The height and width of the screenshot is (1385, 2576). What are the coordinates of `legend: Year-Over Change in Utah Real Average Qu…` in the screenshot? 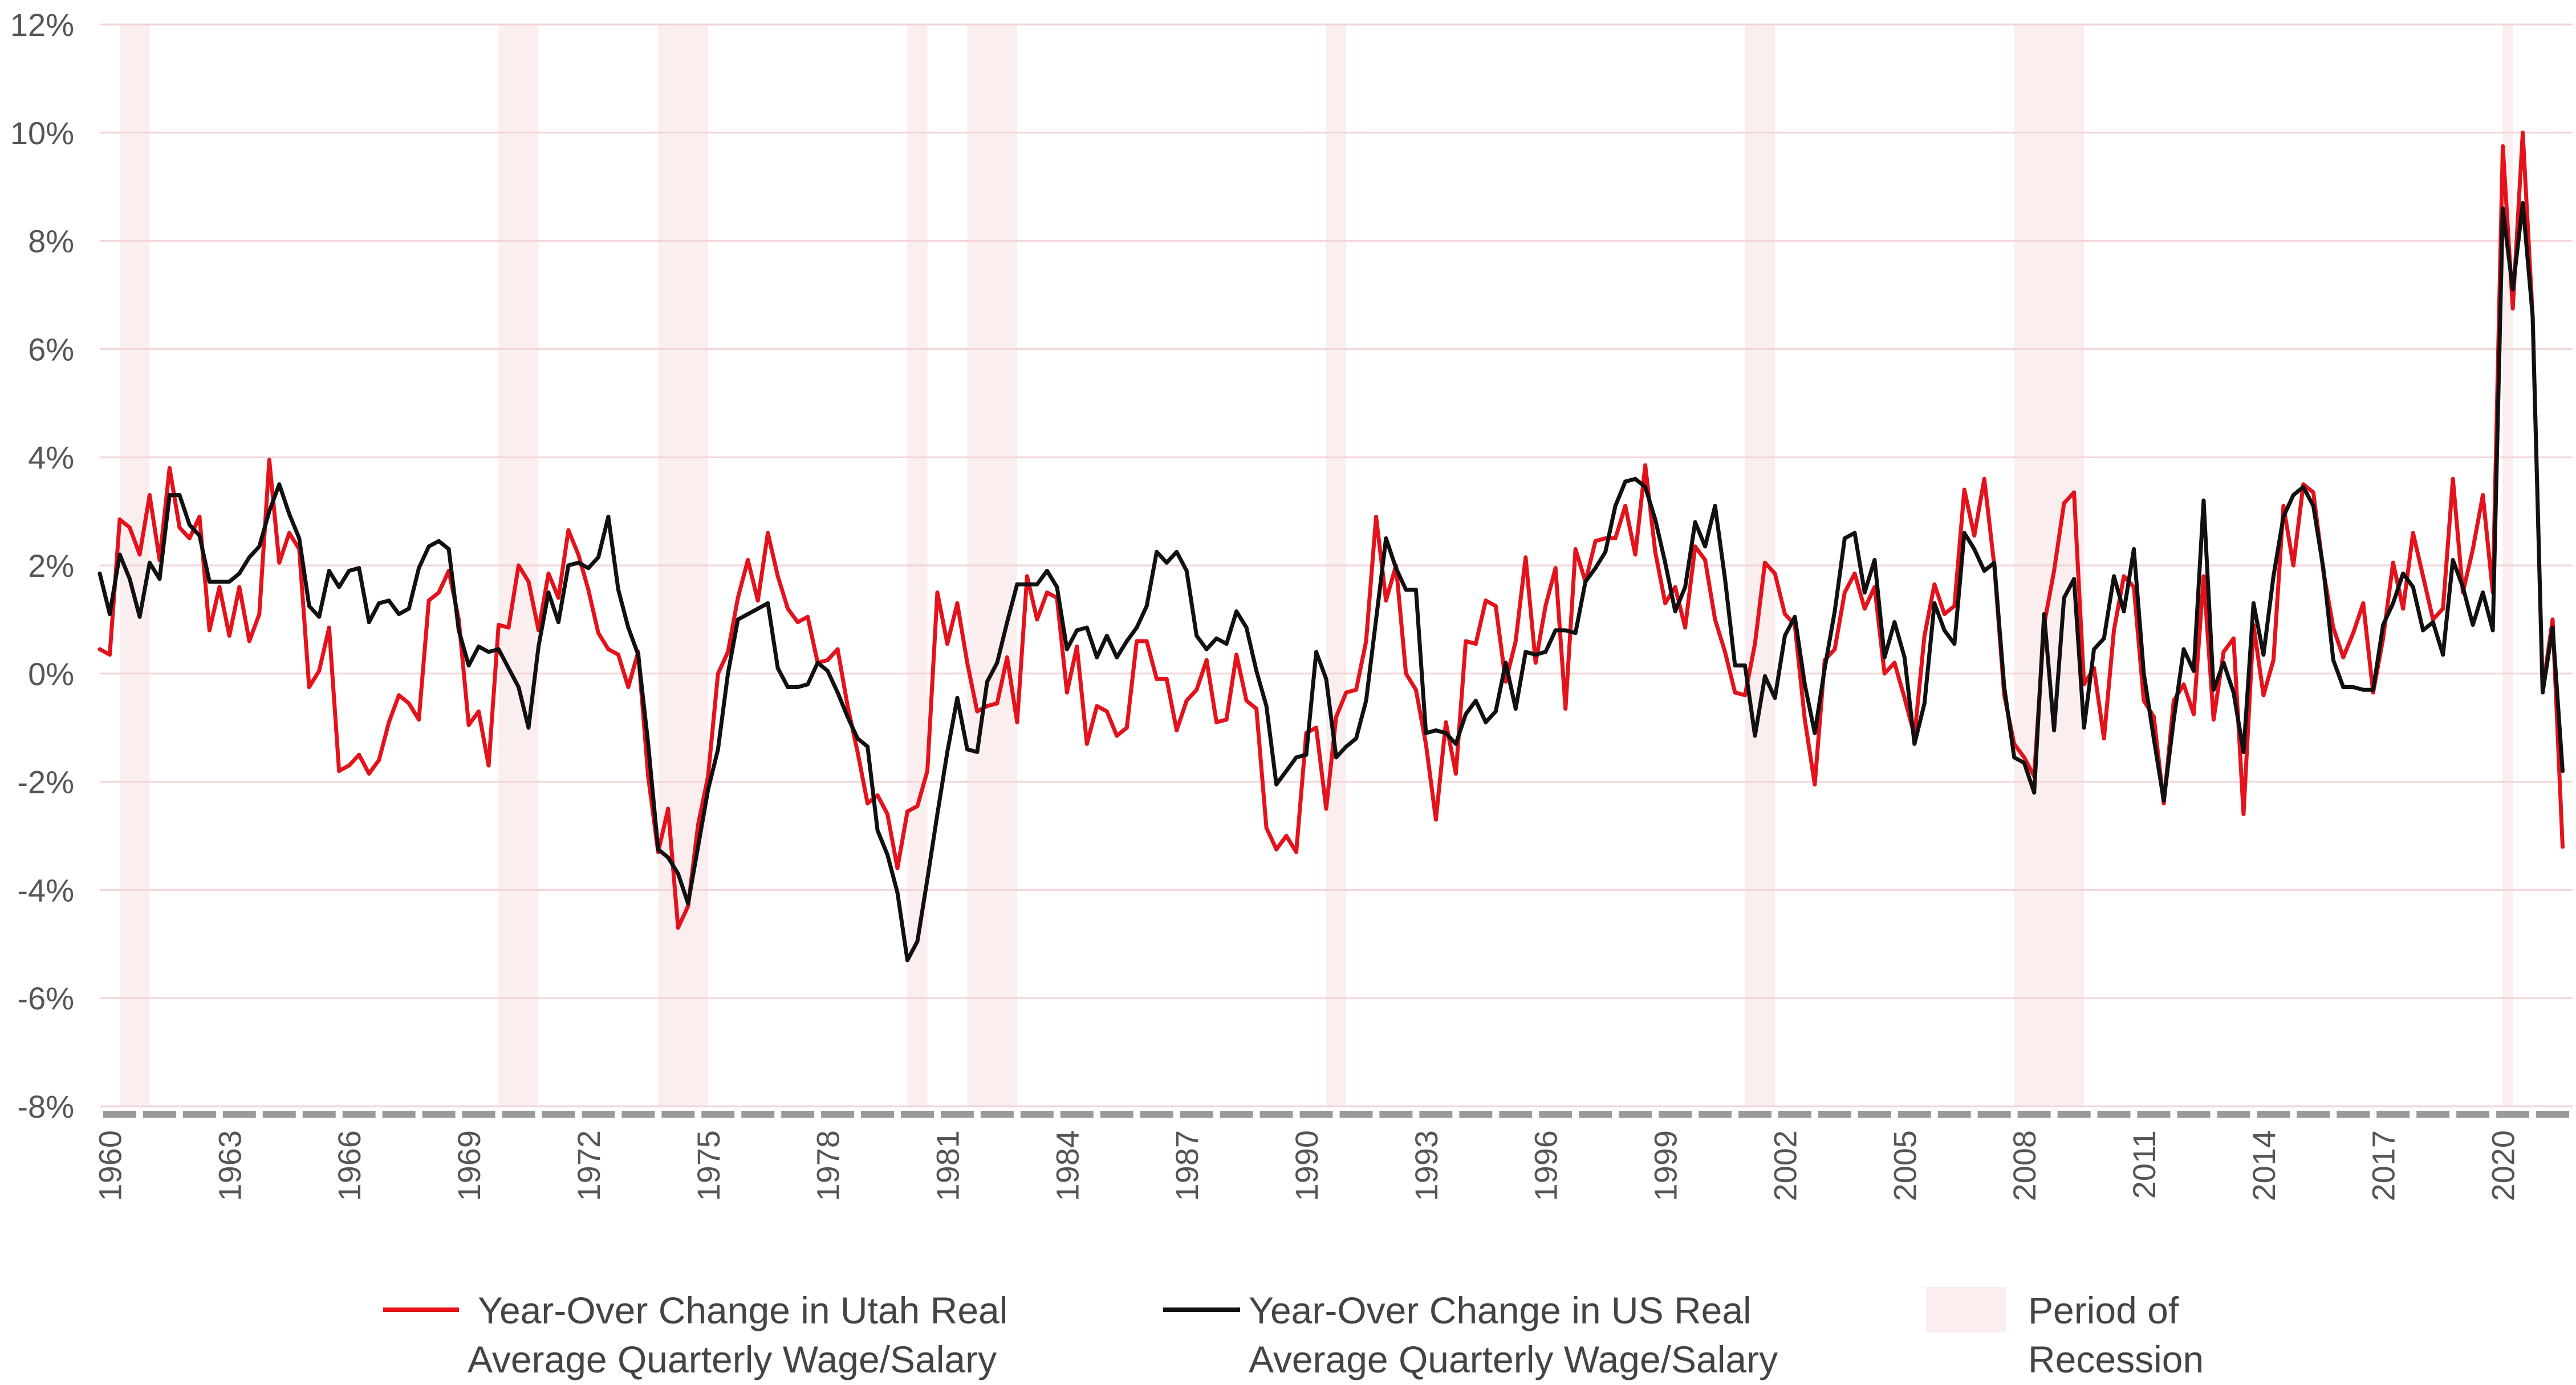 It's located at (1293, 1333).